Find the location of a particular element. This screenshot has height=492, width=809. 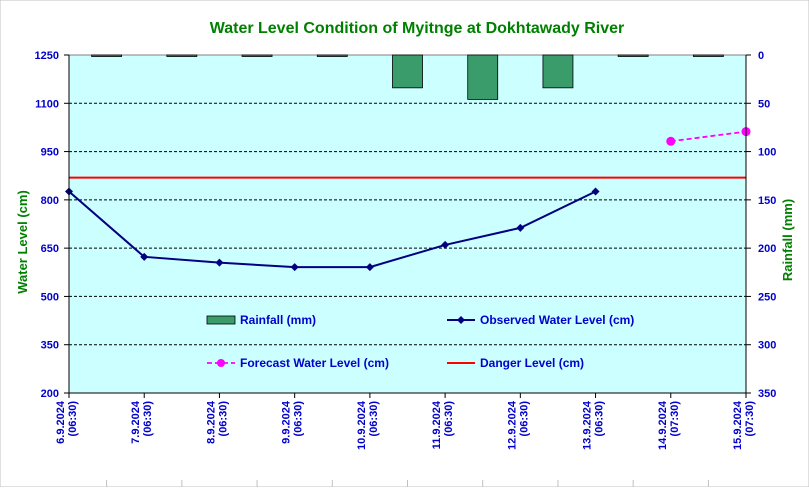

legend-label: Forecast Water Level (cm) is located at coordinates (314, 363).